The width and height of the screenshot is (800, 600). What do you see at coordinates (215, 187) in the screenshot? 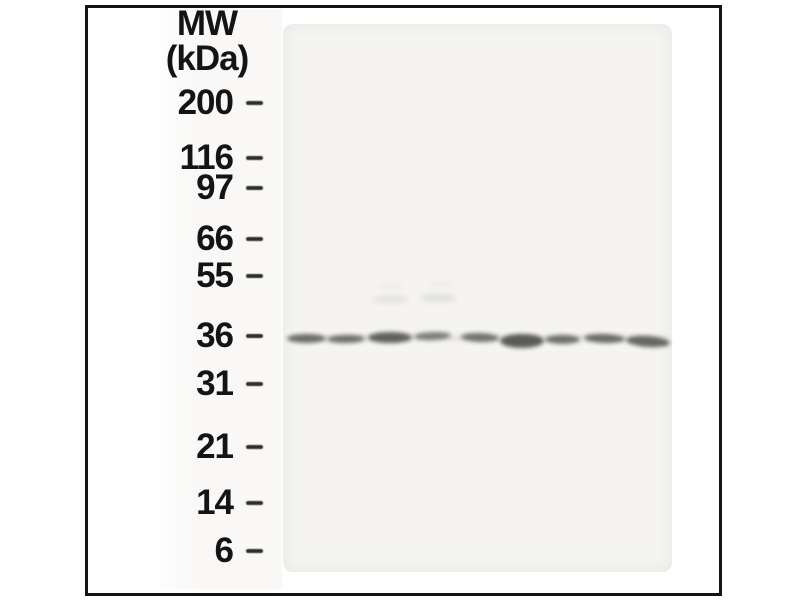
I see `mw-label-97: 97` at bounding box center [215, 187].